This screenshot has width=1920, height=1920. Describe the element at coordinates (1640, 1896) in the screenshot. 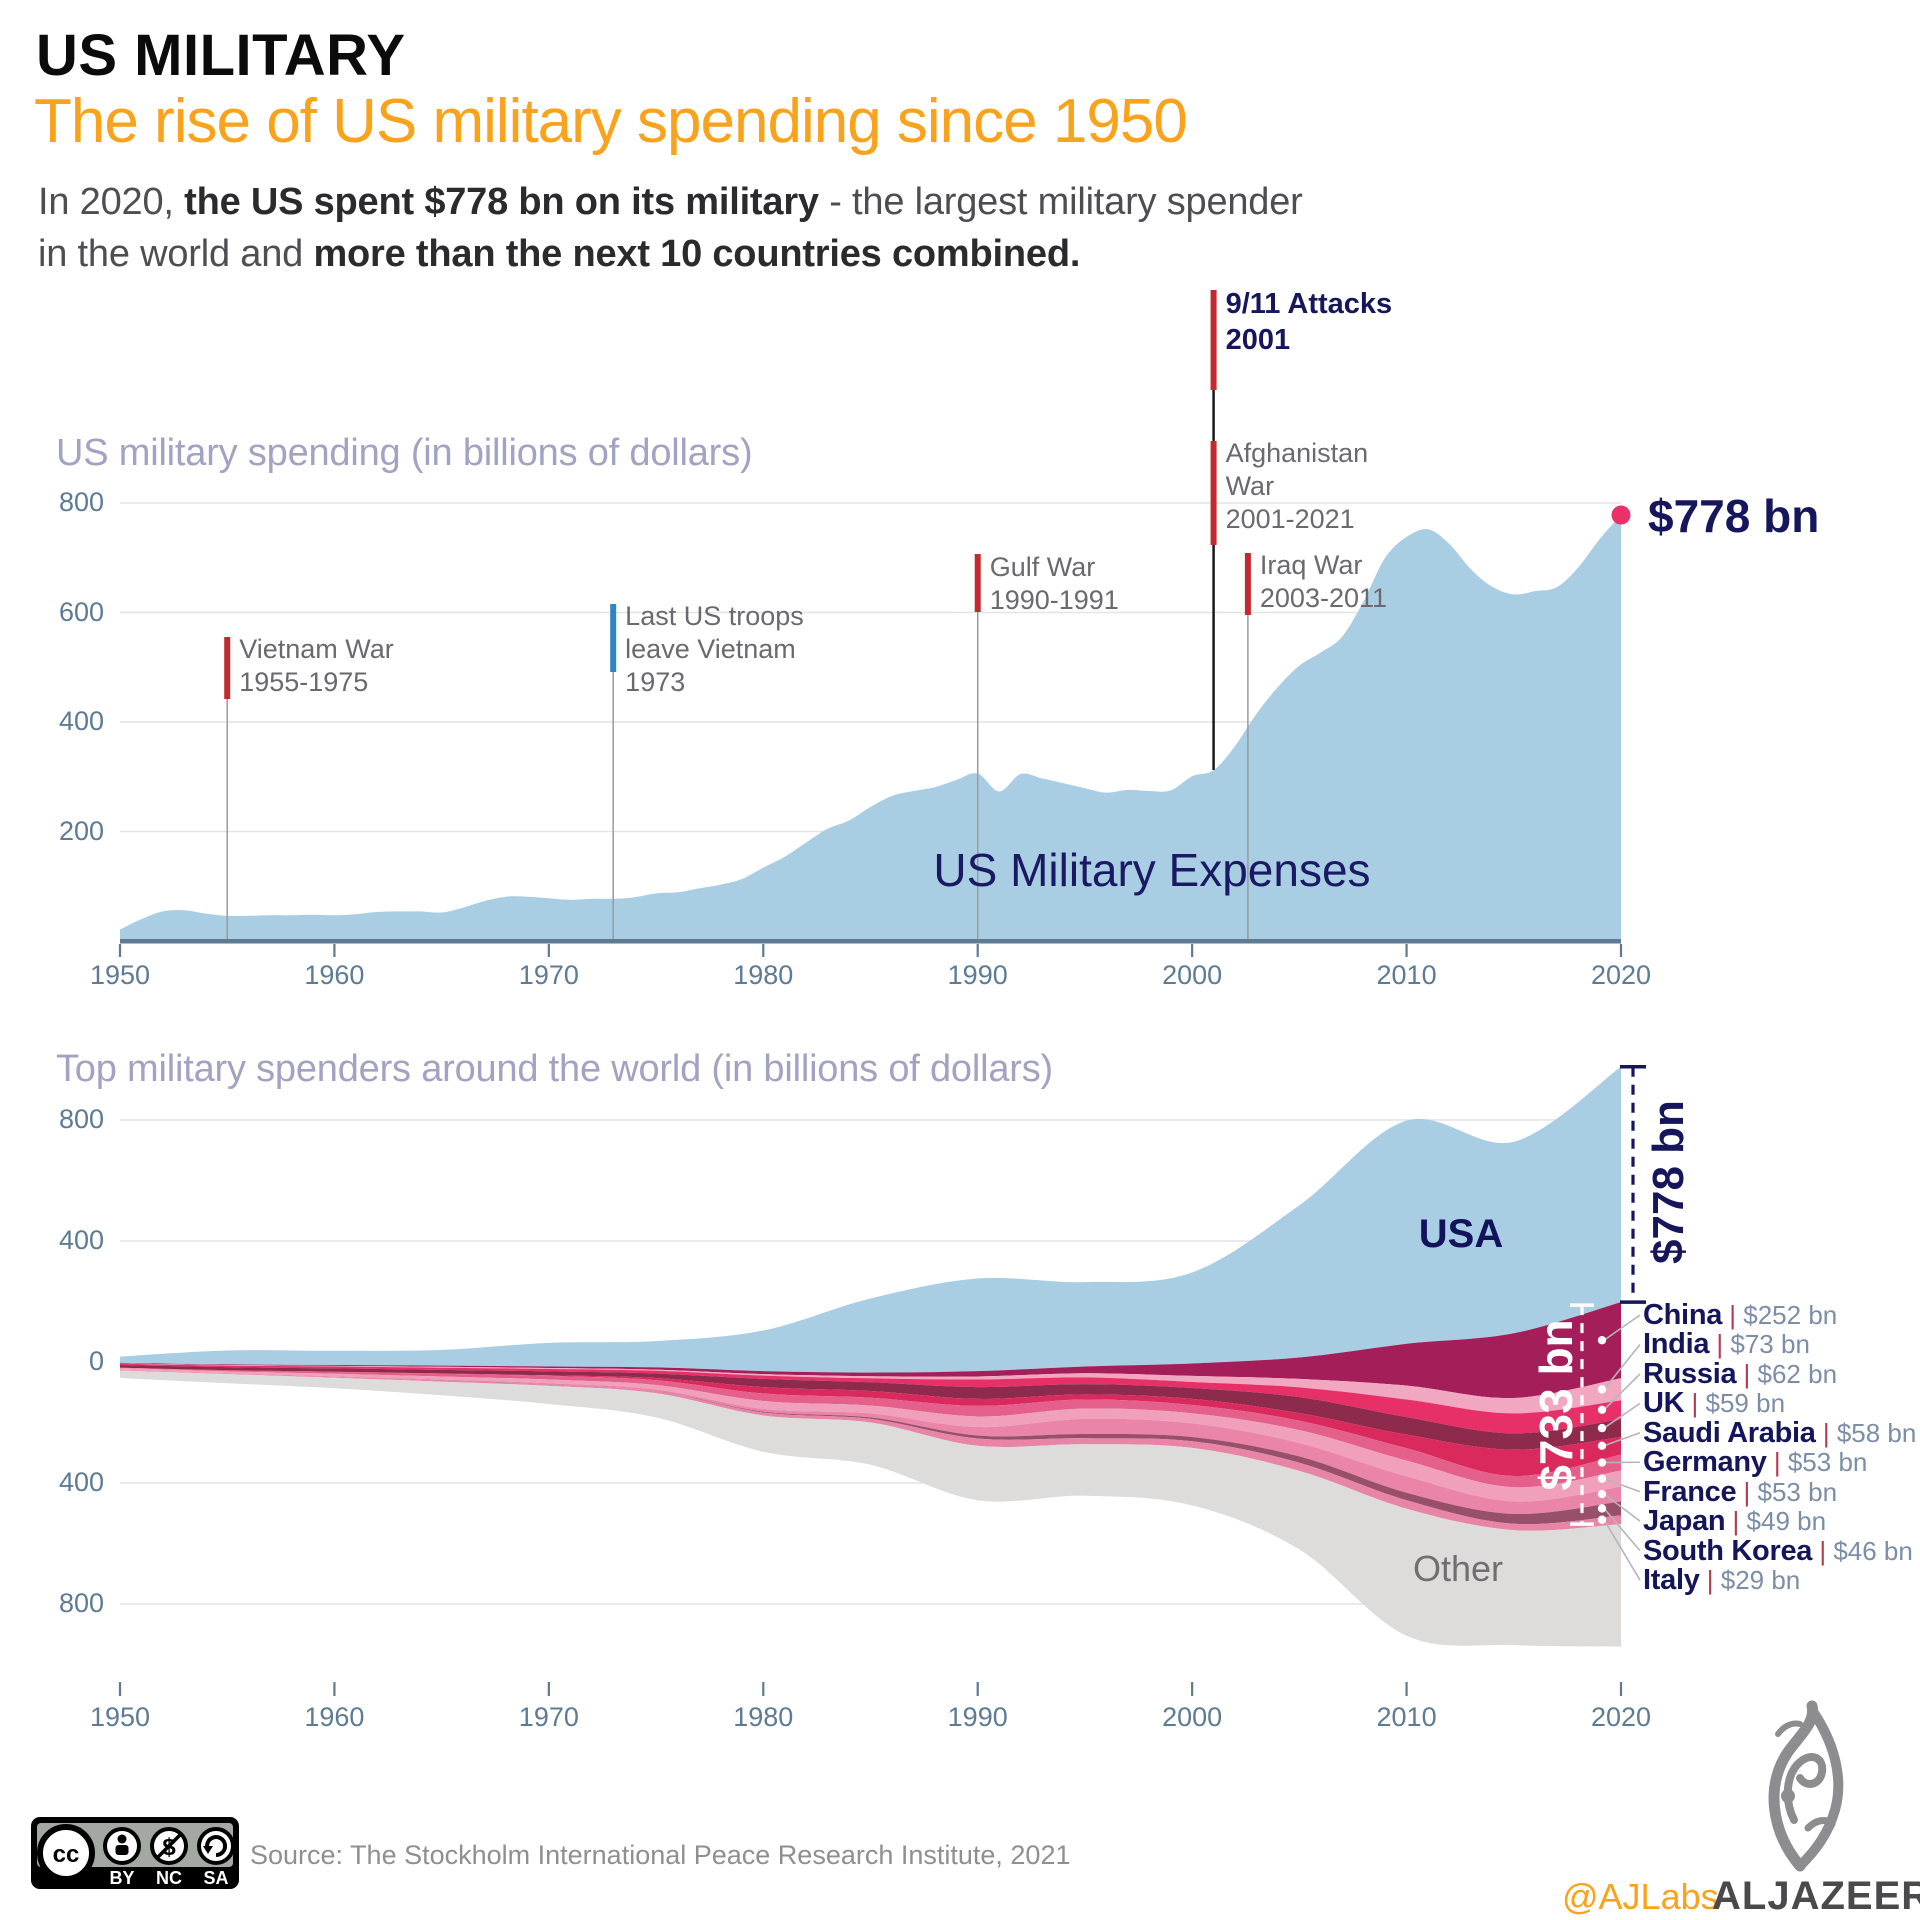

I see `ajlabs-credit: @AJLabs` at that location.